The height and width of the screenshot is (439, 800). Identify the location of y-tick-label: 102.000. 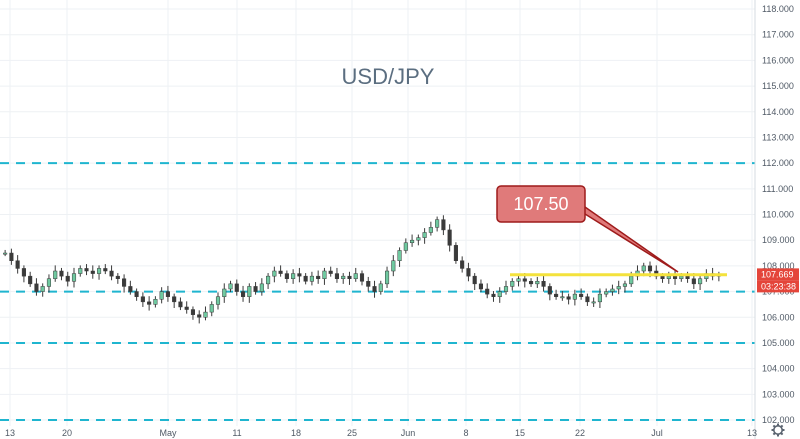
(778, 420).